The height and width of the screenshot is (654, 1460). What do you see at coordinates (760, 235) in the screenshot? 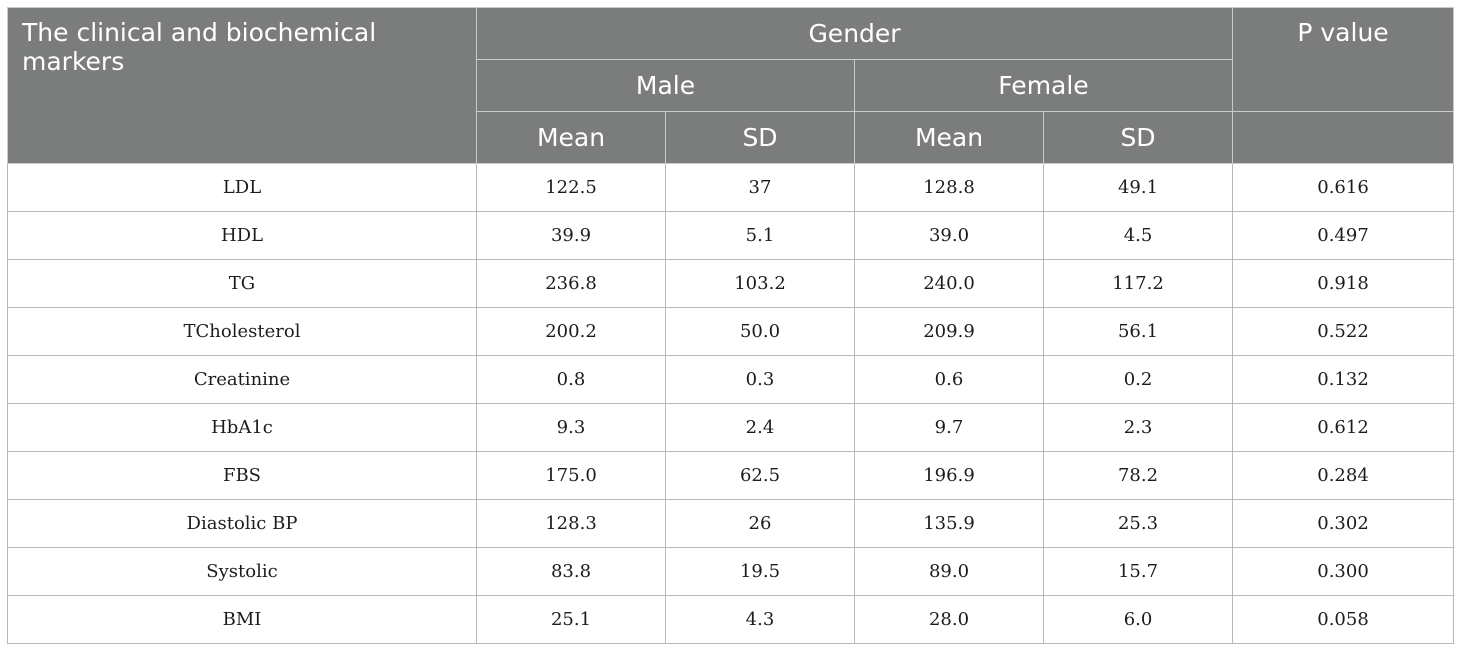
I see `male-sd-cell: 5.1` at bounding box center [760, 235].